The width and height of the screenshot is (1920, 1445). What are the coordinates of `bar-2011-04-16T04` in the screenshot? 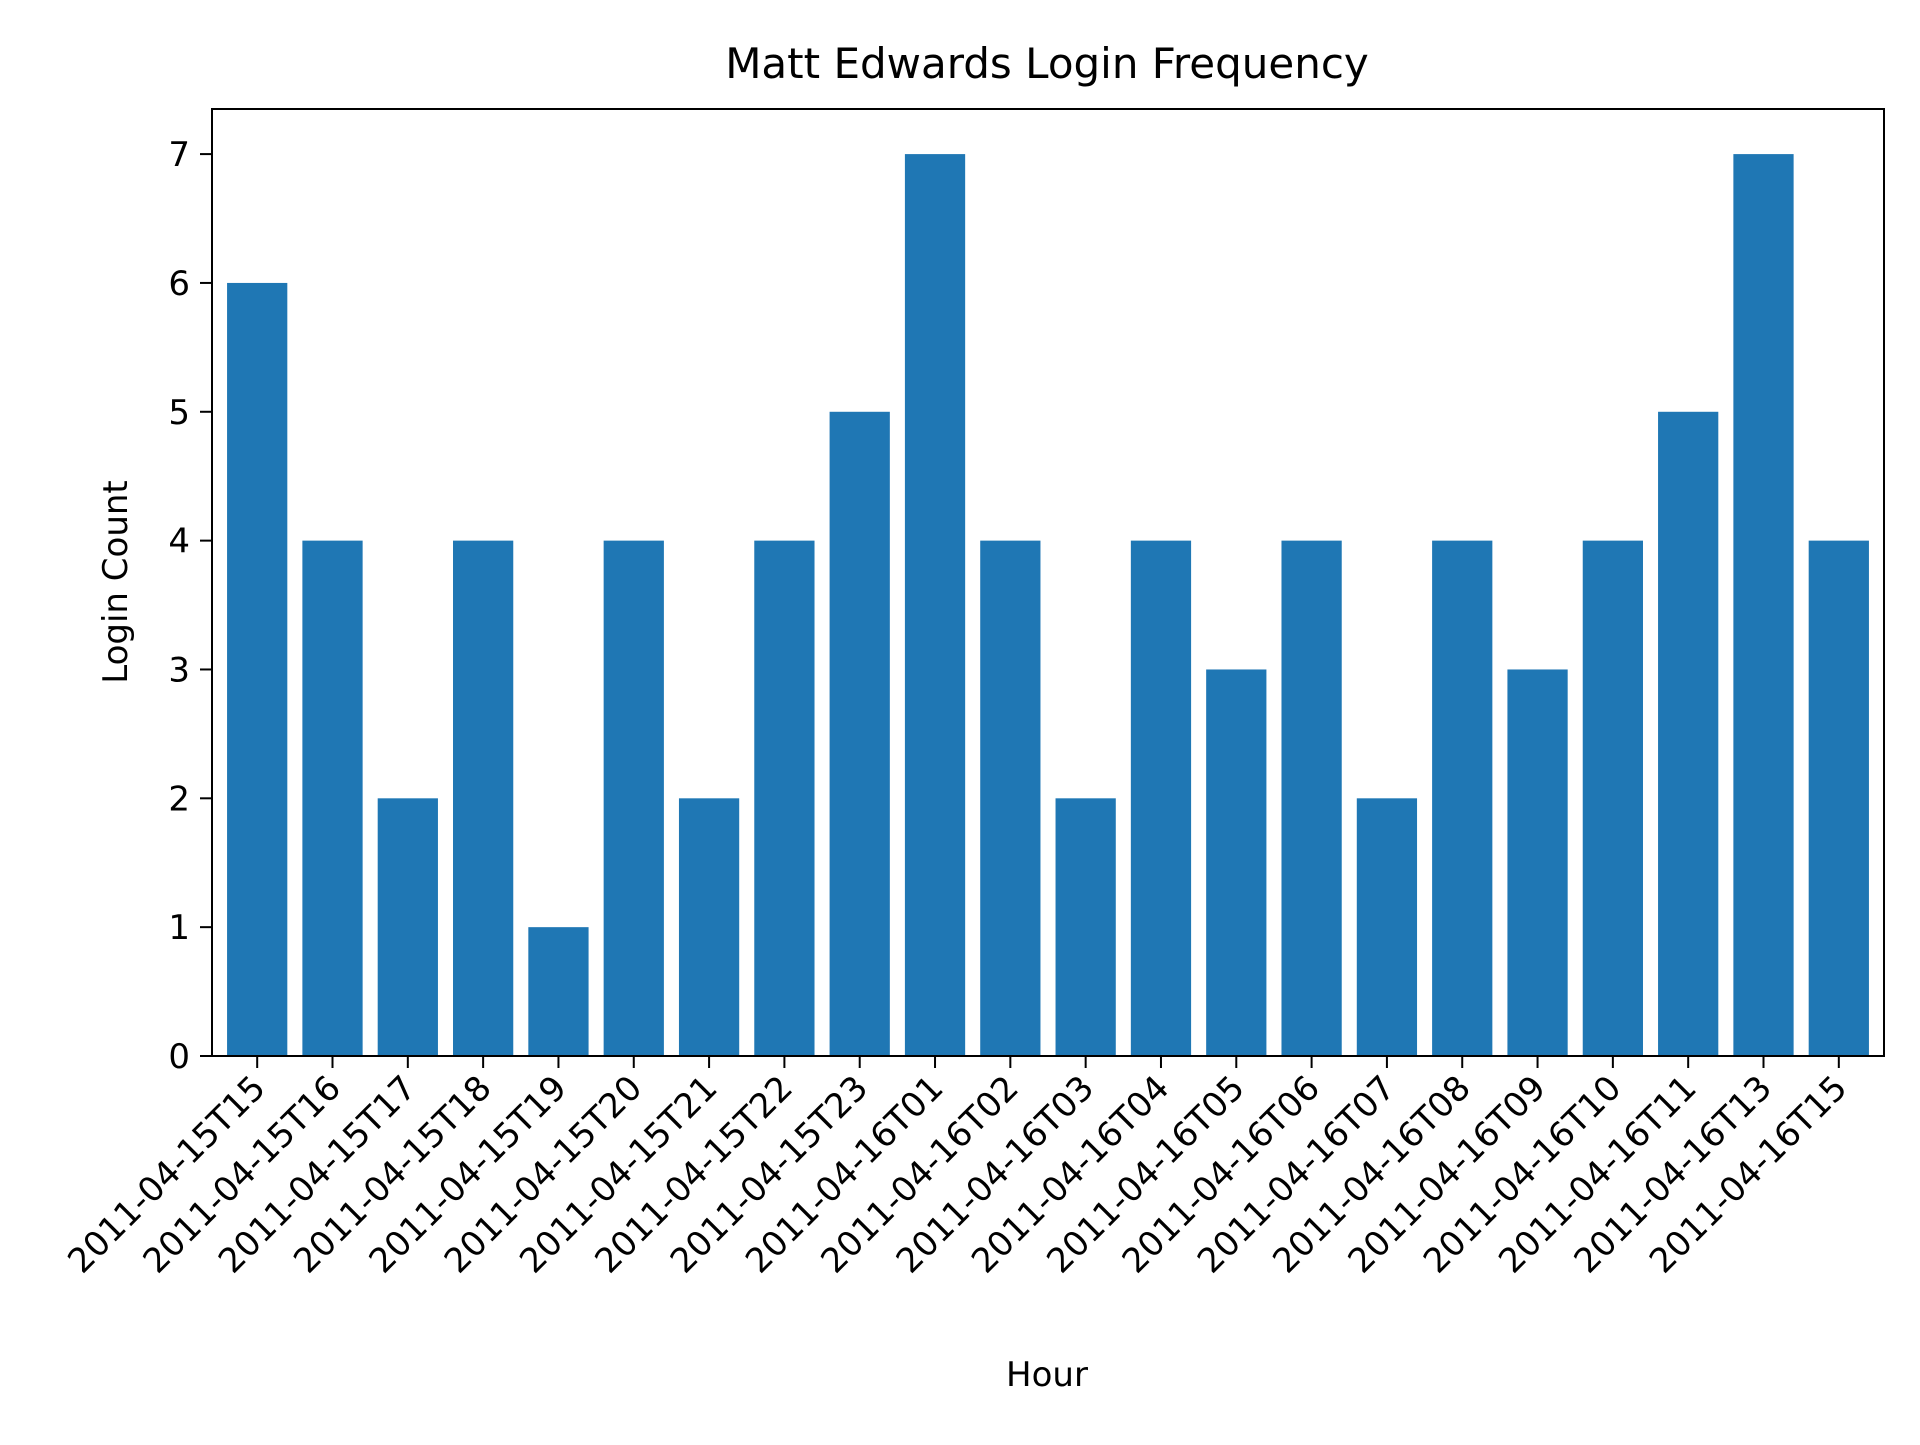 It's located at (1161, 798).